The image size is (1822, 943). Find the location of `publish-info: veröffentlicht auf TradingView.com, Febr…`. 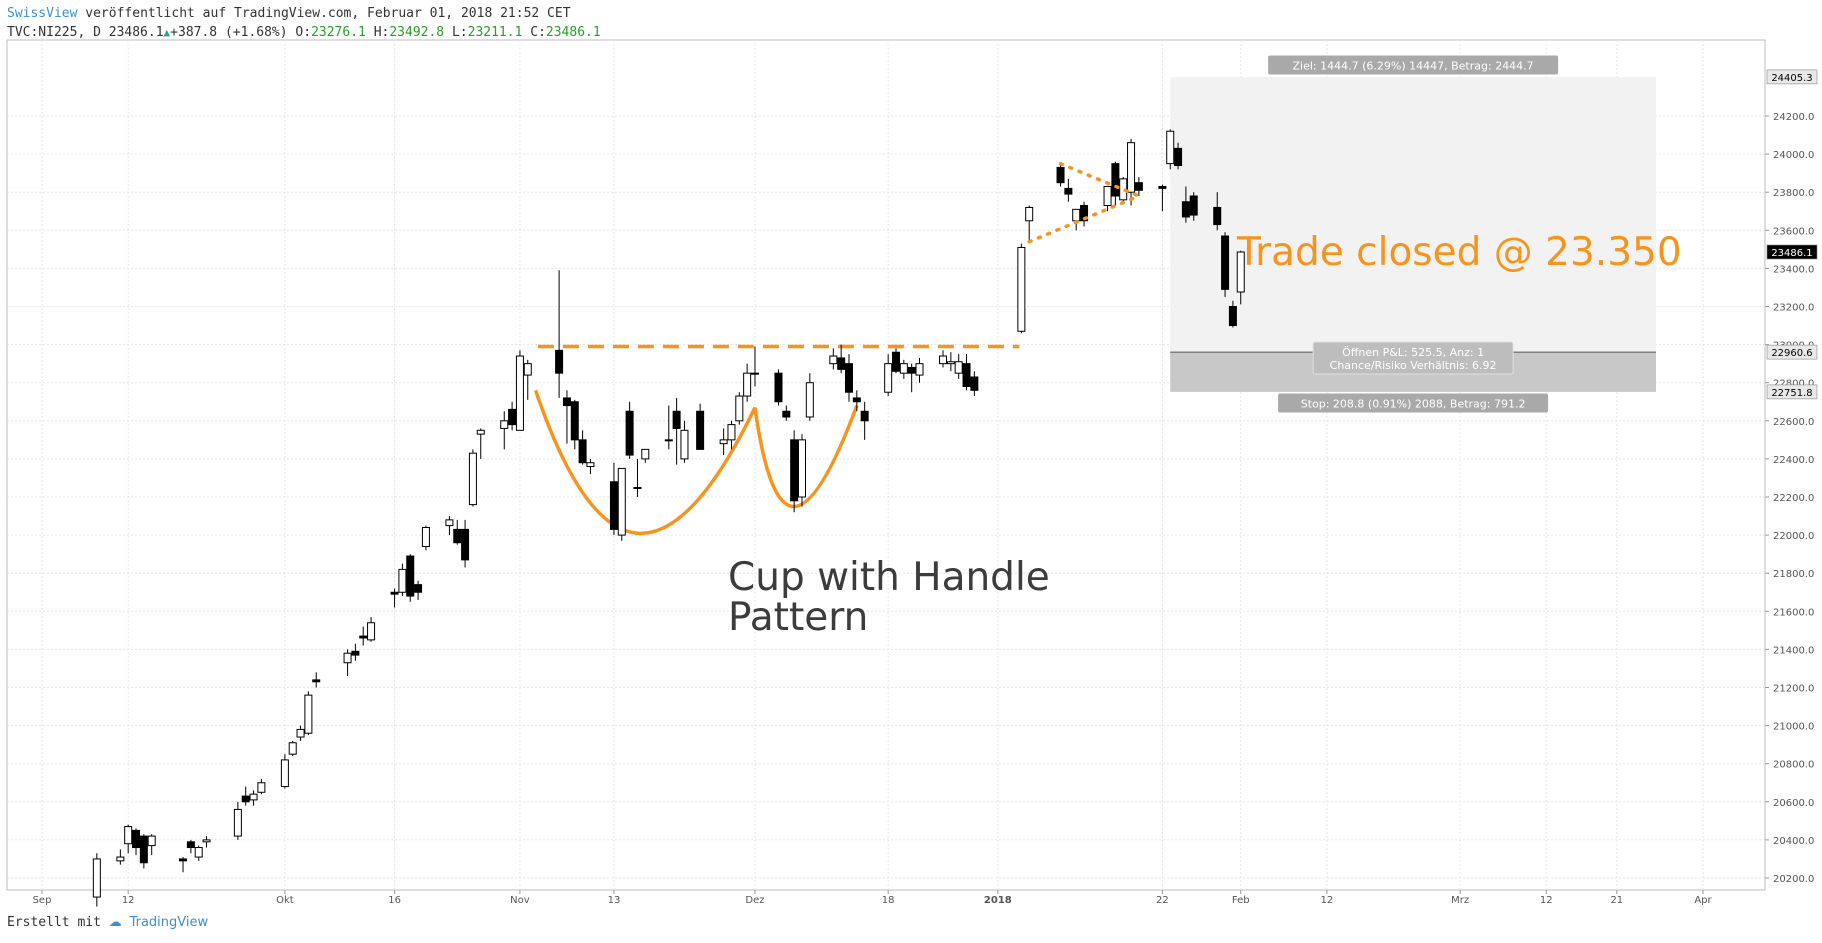

publish-info: veröffentlicht auf TradingView.com, Febr… is located at coordinates (328, 13).